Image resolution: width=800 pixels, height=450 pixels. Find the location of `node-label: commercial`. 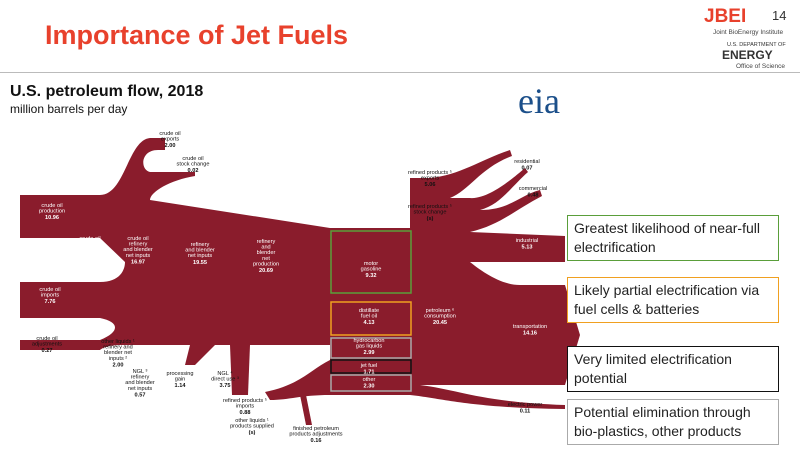

node-label: commercial is located at coordinates (533, 189).